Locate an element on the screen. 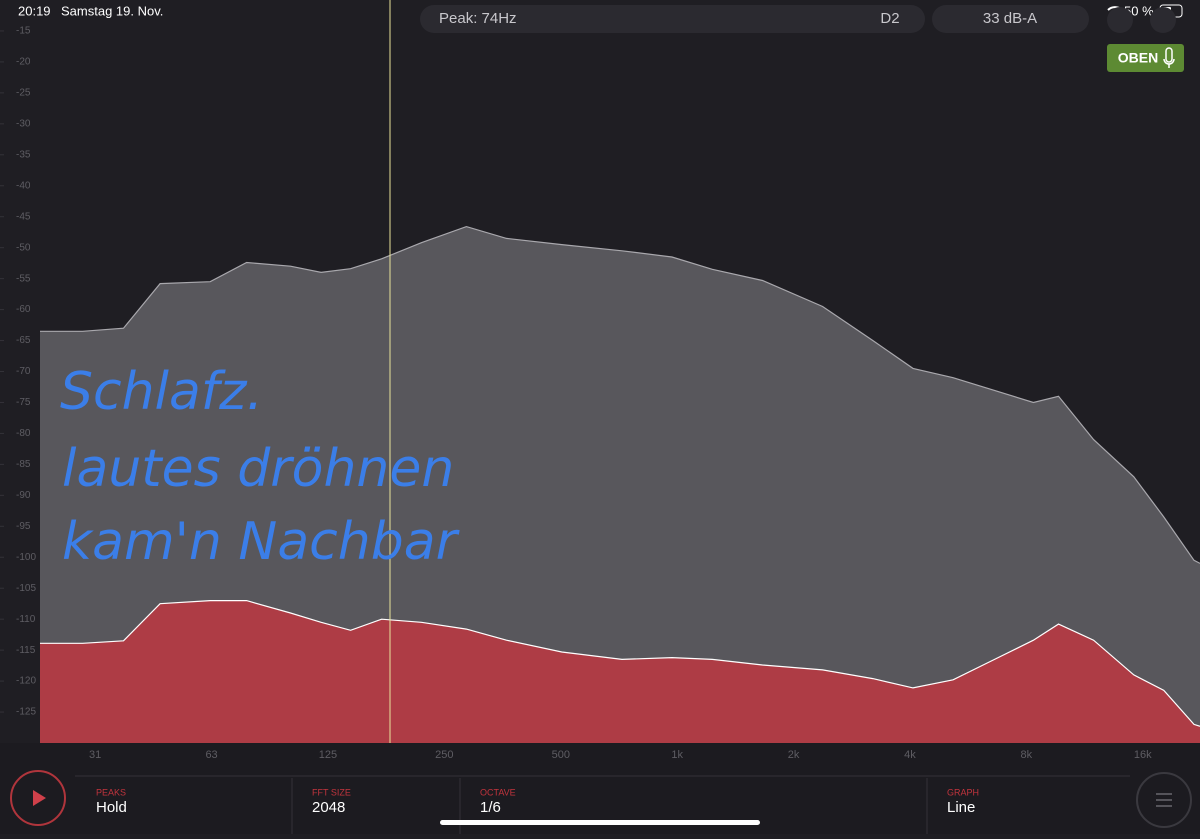  y-tick-label: -95 is located at coordinates (23, 526).